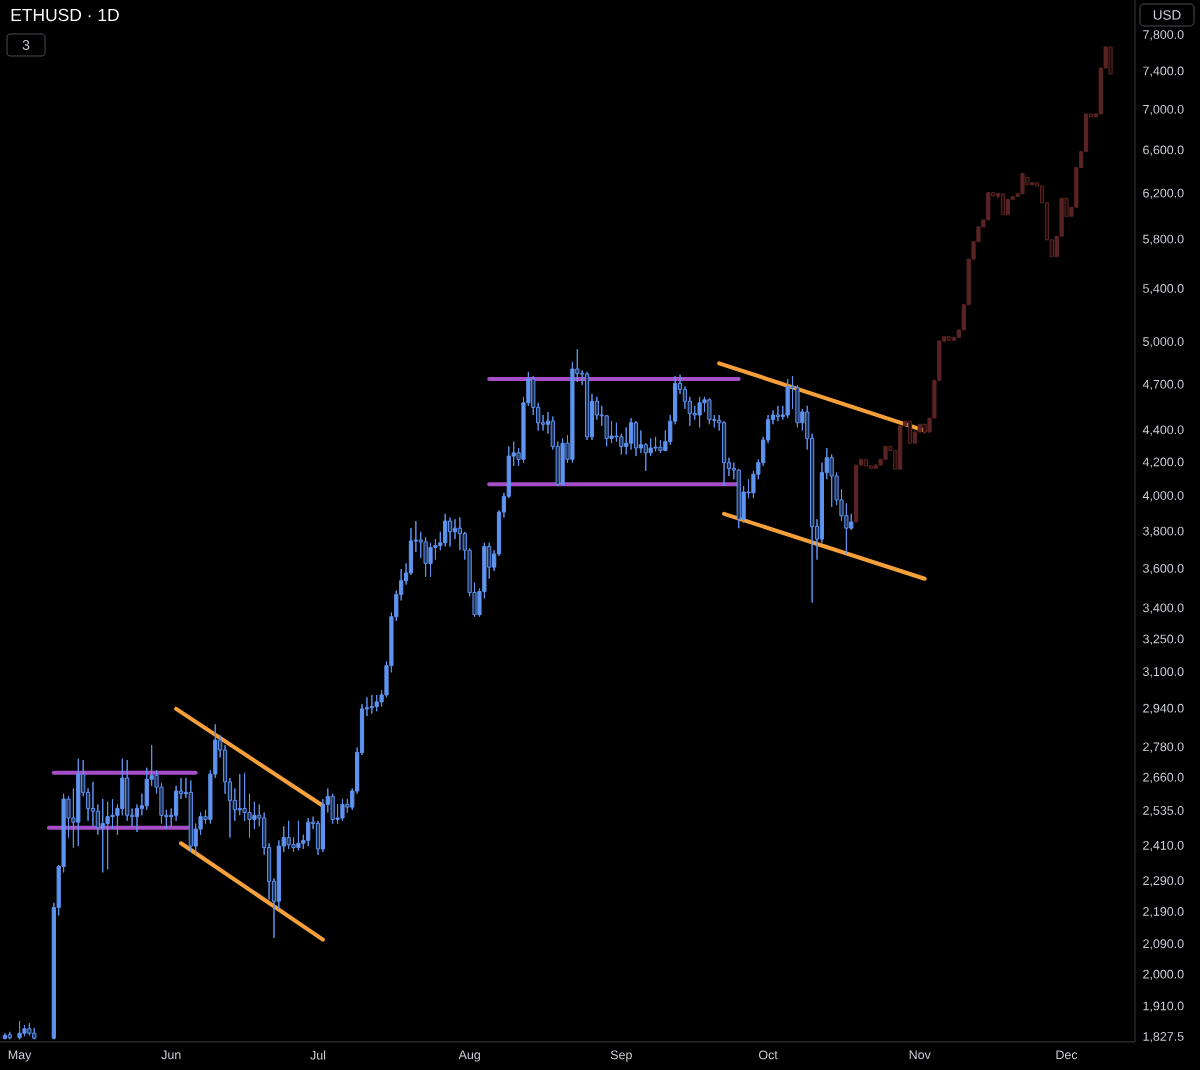  What do you see at coordinates (1163, 569) in the screenshot?
I see `y-tick-label: 3,600.0` at bounding box center [1163, 569].